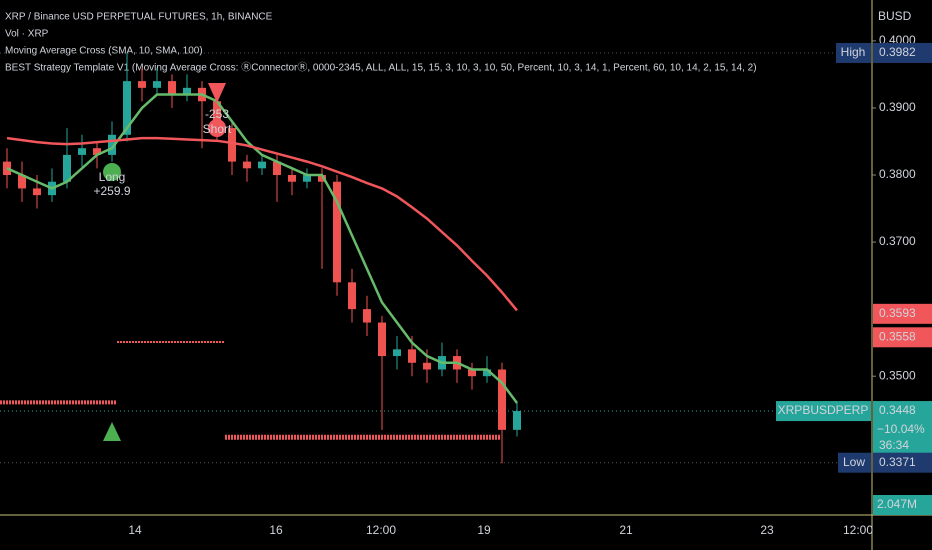 Image resolution: width=932 pixels, height=550 pixels. What do you see at coordinates (897, 241) in the screenshot?
I see `y-tick-label: 0.3700` at bounding box center [897, 241].